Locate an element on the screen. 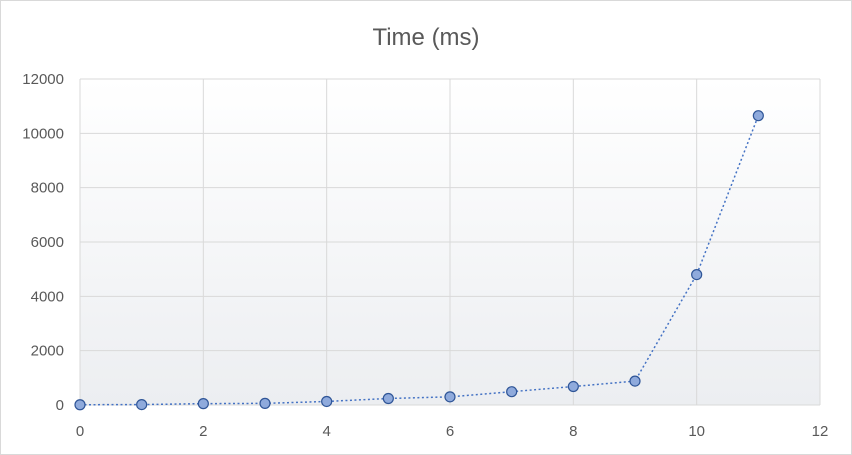 The width and height of the screenshot is (852, 455). y-axis-ticks: 0 2000 4000 6000 8000 10000 12000 is located at coordinates (43, 242).